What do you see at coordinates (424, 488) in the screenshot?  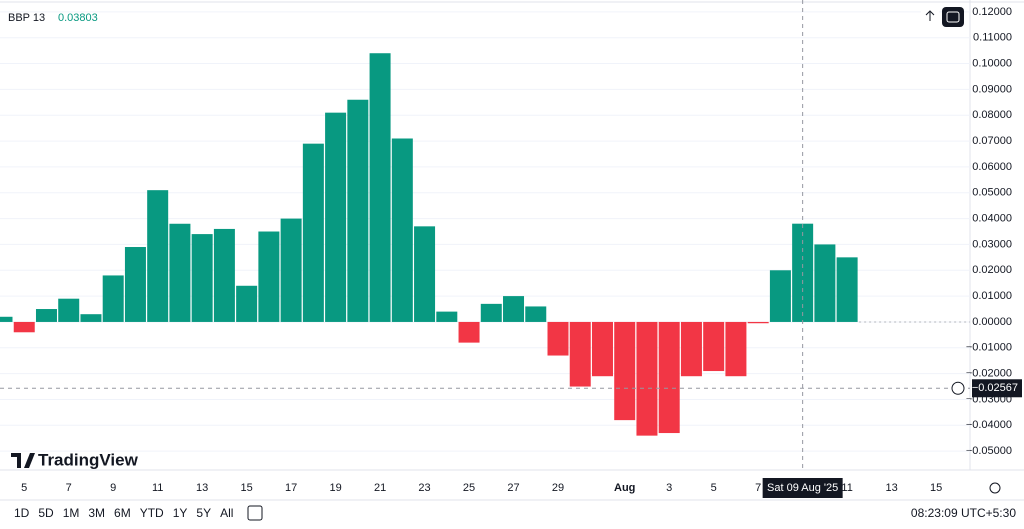 I see `x-tick-label: 23` at bounding box center [424, 488].